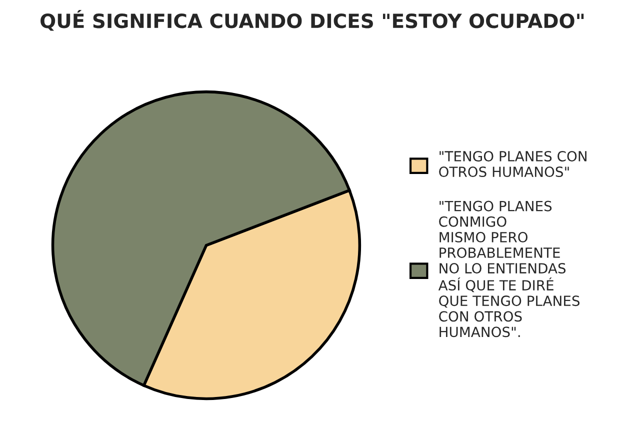 The height and width of the screenshot is (446, 625). What do you see at coordinates (512, 164) in the screenshot?
I see `legend-label: "TENGO PLANES CON OTROS HUMANOS"` at bounding box center [512, 164].